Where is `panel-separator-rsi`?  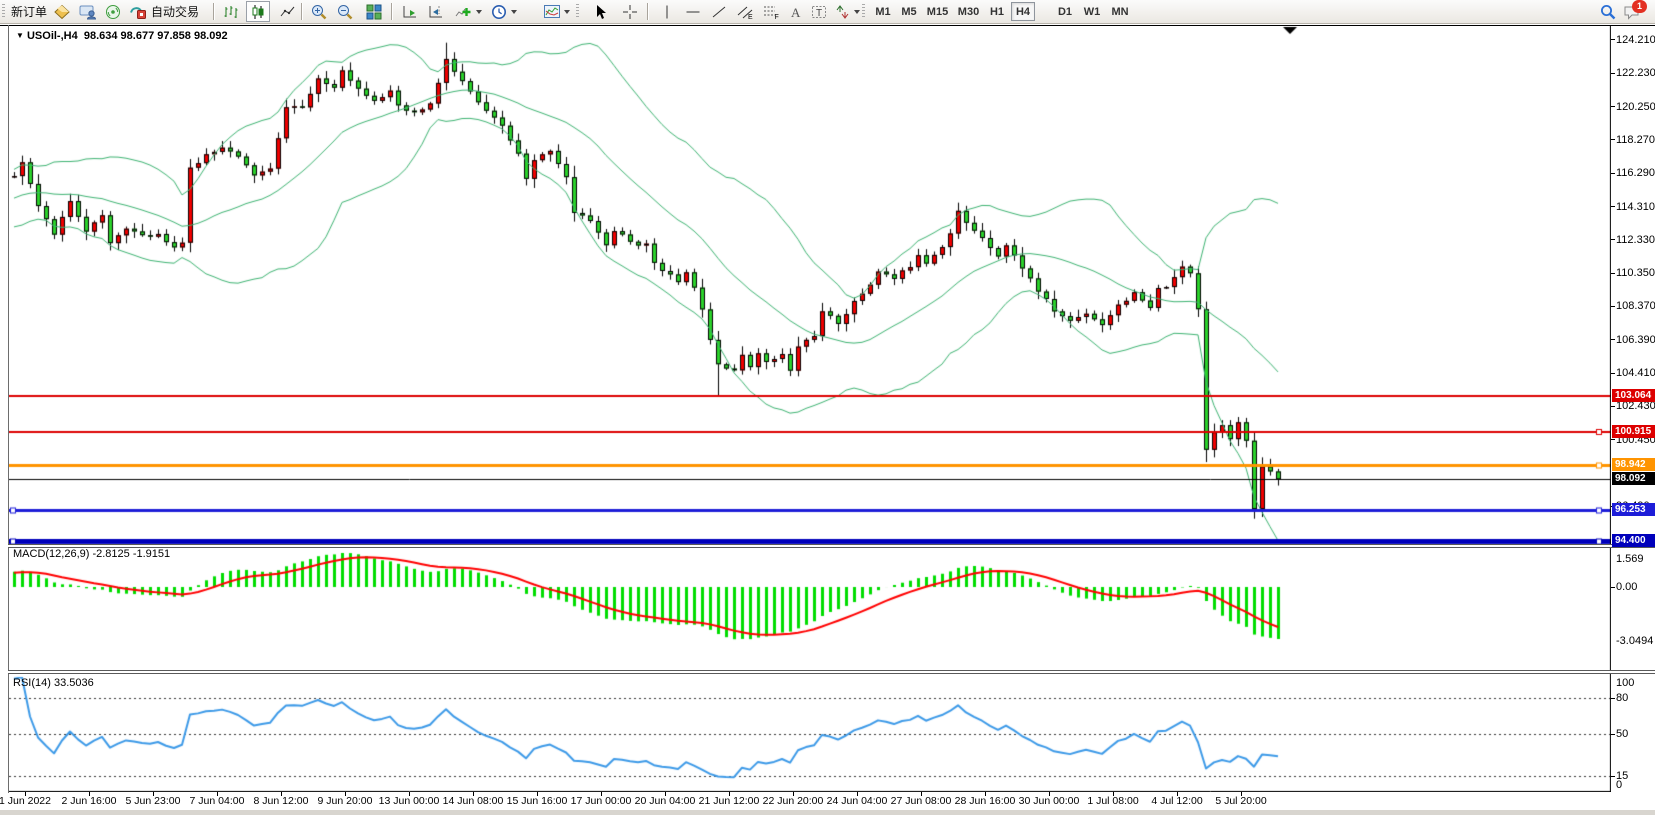 panel-separator-rsi is located at coordinates (831, 672).